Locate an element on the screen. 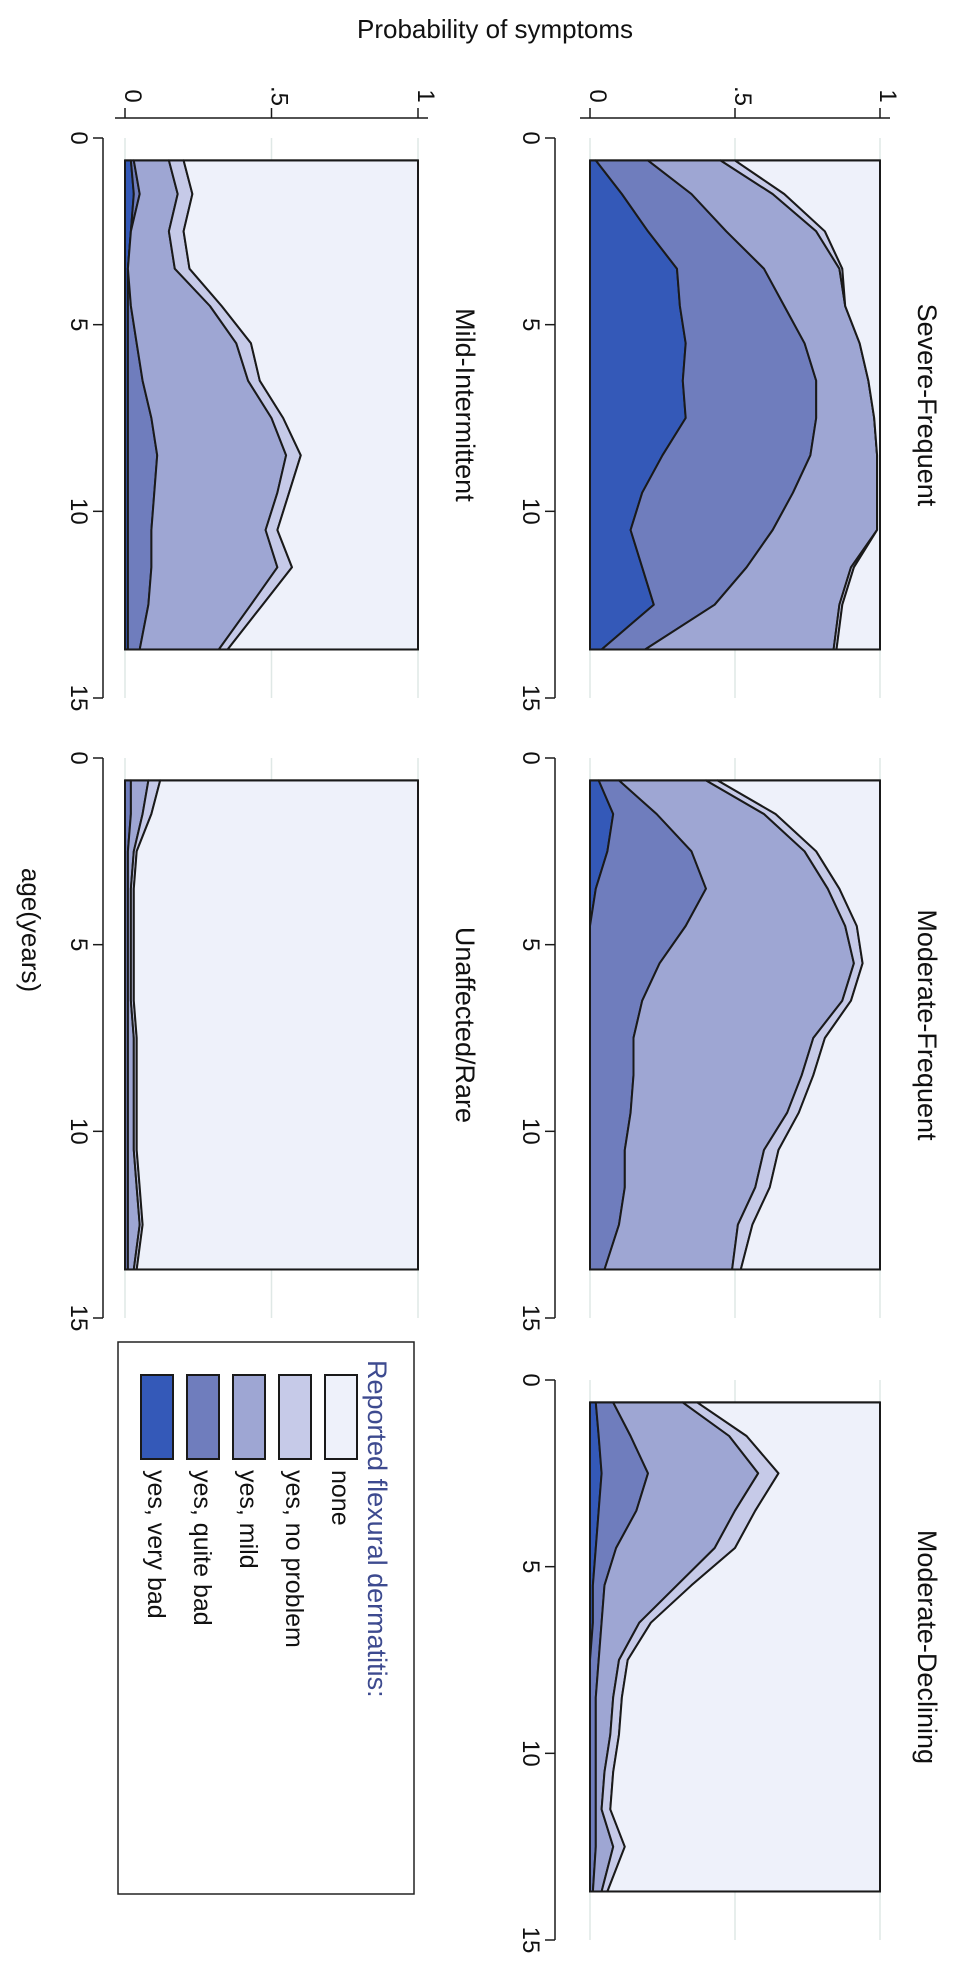  legend-label-none: none is located at coordinates (340, 1498).